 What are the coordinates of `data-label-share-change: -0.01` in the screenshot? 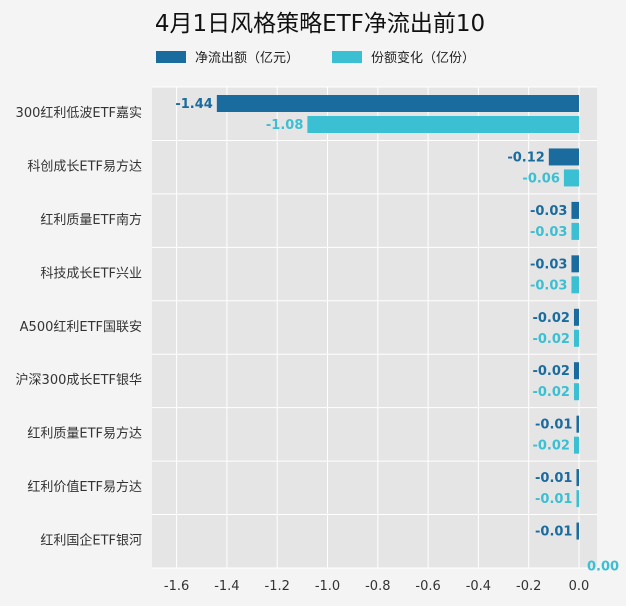 It's located at (553, 499).